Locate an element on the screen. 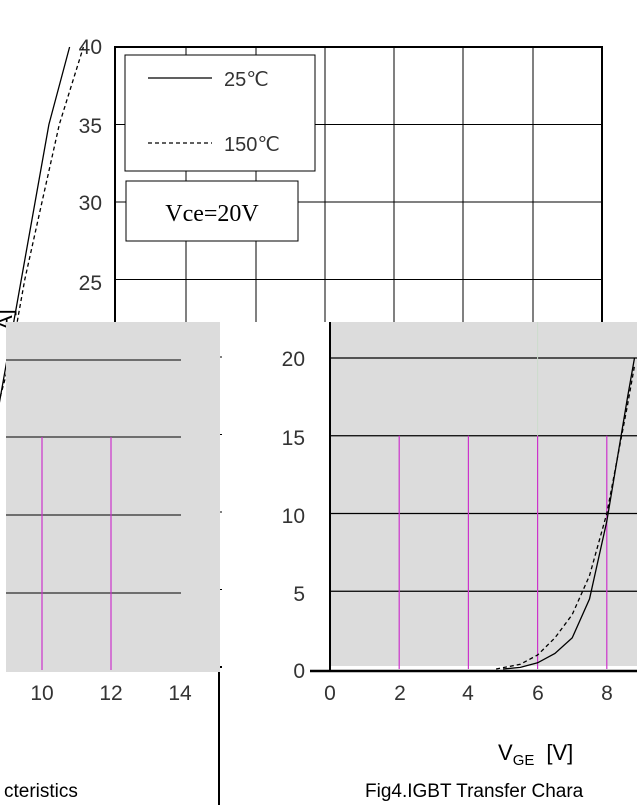 The image size is (637, 809). right-x-tick-labels: 0 2 4 6 8 is located at coordinates (468, 693).